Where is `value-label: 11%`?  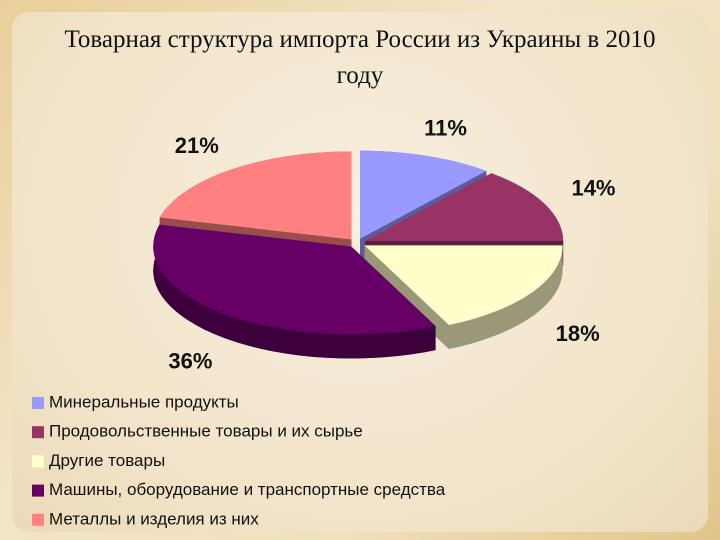 value-label: 11% is located at coordinates (445, 128).